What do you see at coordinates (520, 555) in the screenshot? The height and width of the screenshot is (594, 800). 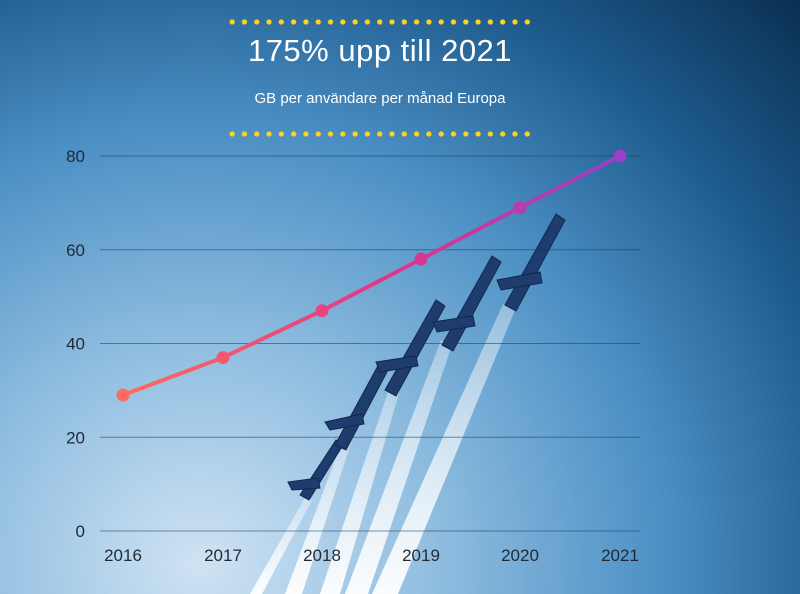 I see `x-tick-label: 2020` at bounding box center [520, 555].